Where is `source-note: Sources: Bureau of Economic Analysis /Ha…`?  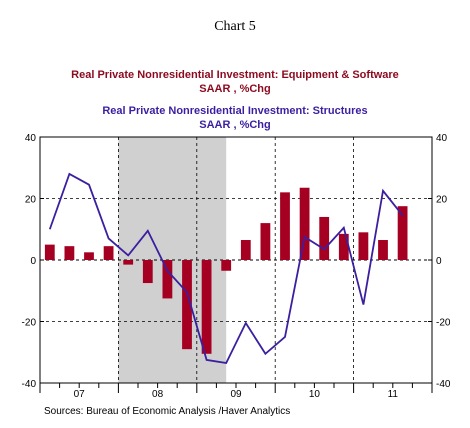
source-note: Sources: Bureau of Economic Analysis /Ha… is located at coordinates (167, 411).